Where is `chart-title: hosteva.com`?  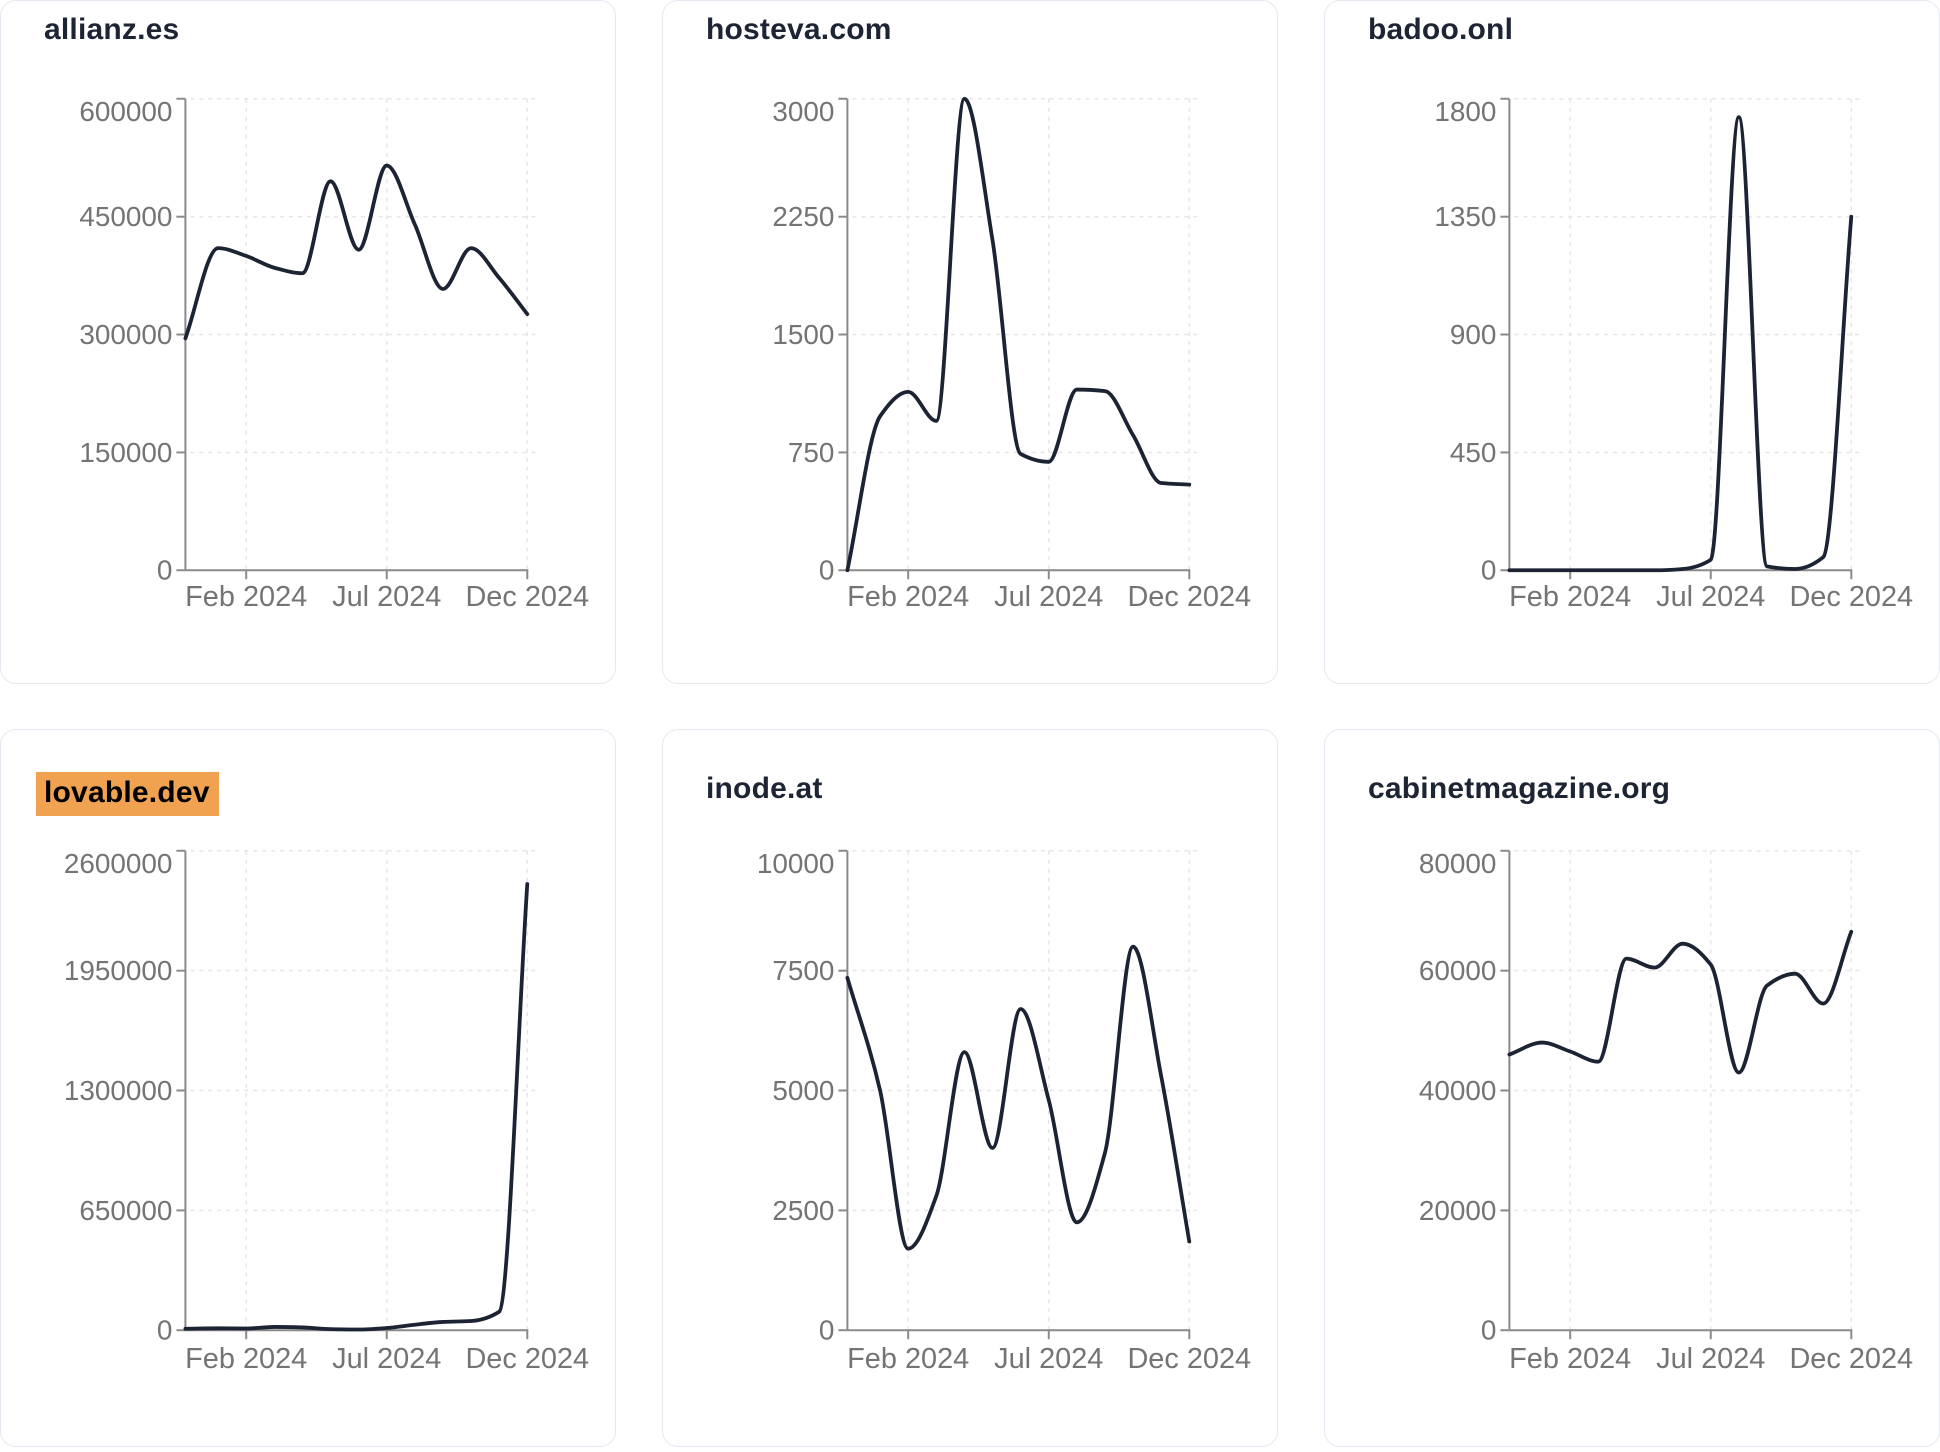
chart-title: hosteva.com is located at coordinates (799, 30).